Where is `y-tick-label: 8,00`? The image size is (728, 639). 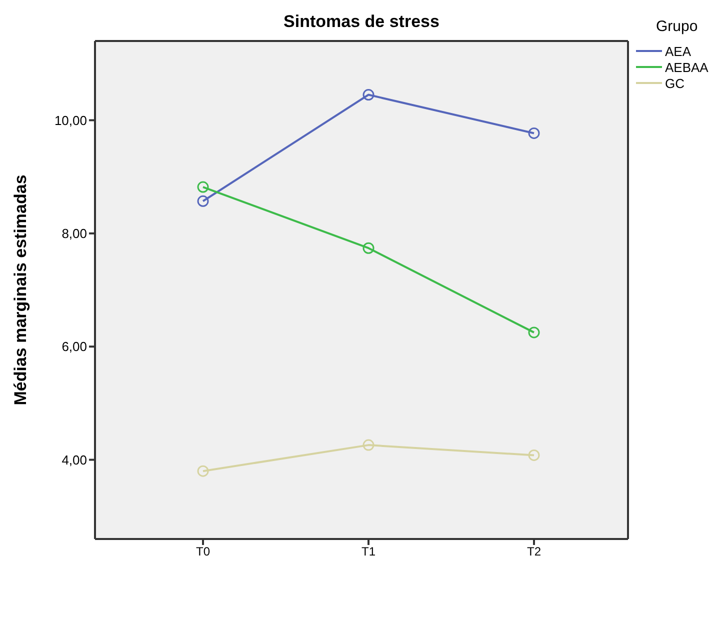
y-tick-label: 8,00 is located at coordinates (74, 234).